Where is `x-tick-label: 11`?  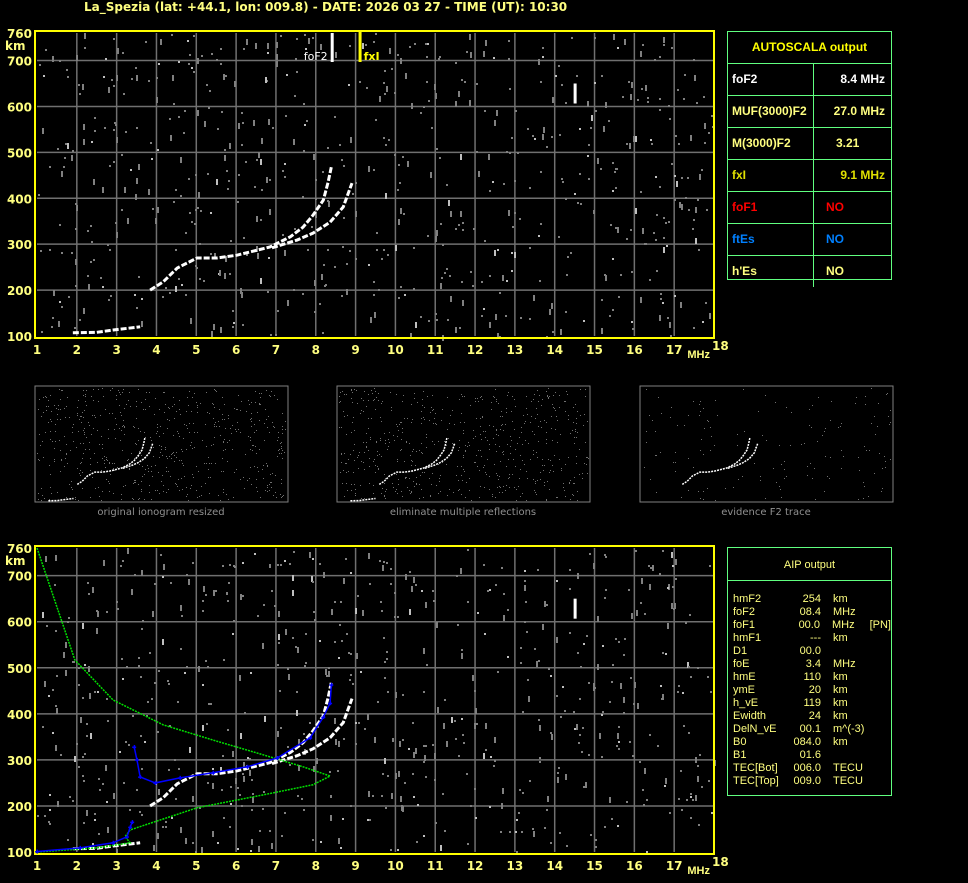 x-tick-label: 11 is located at coordinates (435, 350).